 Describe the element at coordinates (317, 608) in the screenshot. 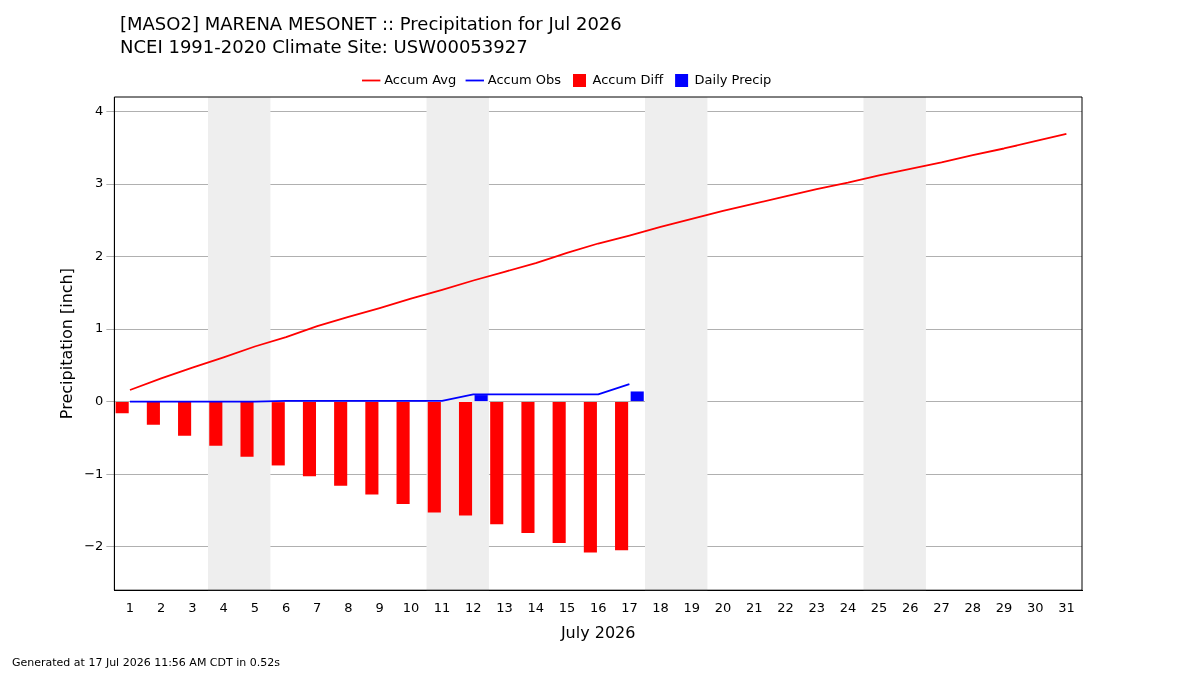

I see `x-tick-label: 7` at that location.